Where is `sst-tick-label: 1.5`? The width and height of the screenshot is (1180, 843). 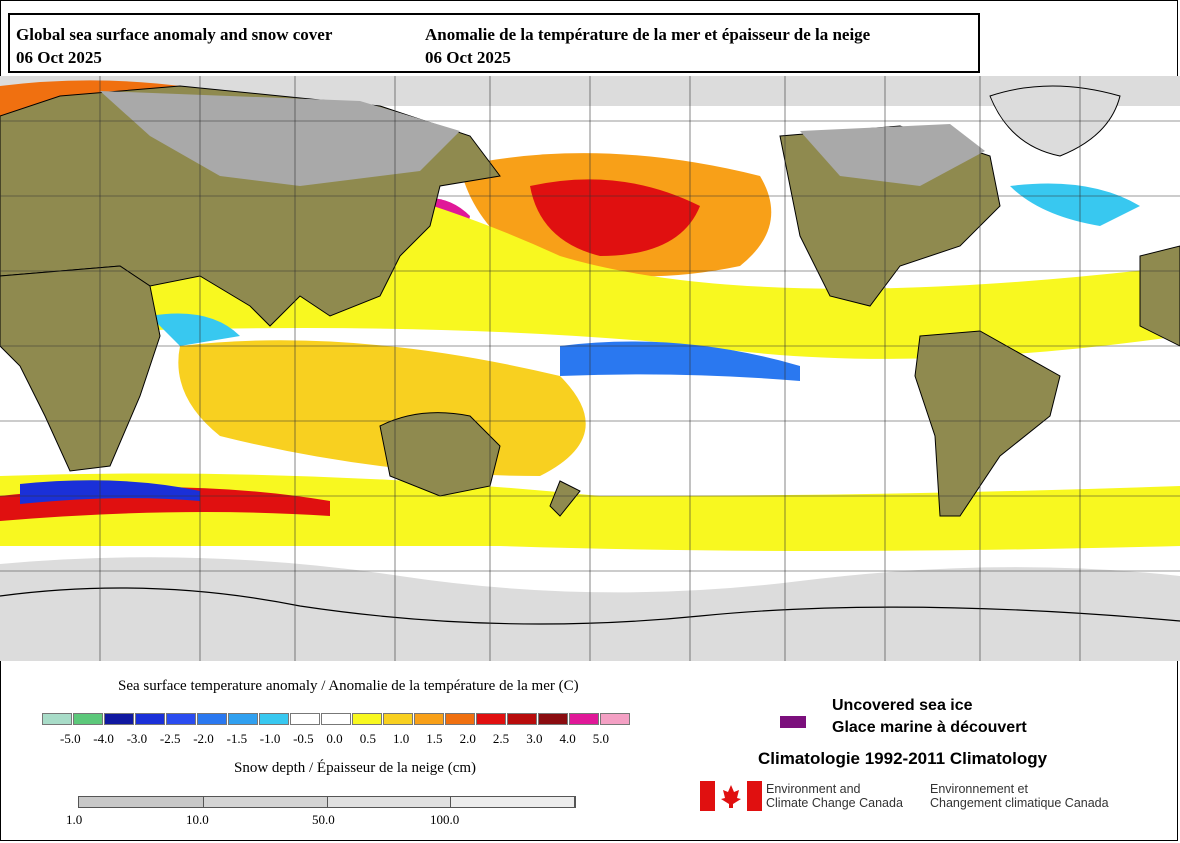
sst-tick-label: 1.5 is located at coordinates (434, 738).